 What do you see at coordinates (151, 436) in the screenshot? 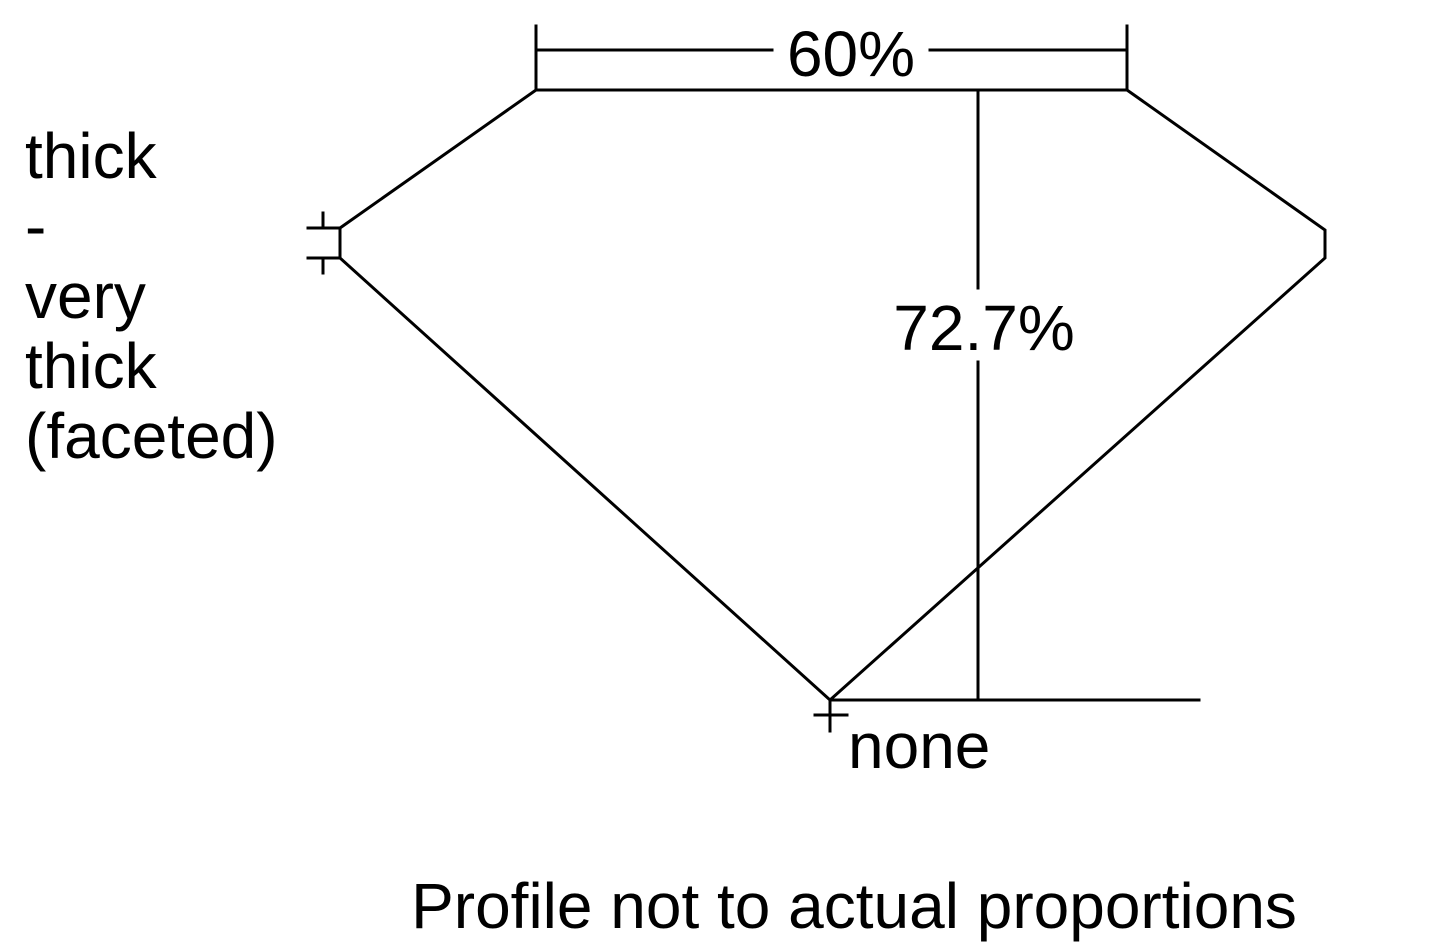
I see `girdle-label-line: (faceted)` at bounding box center [151, 436].